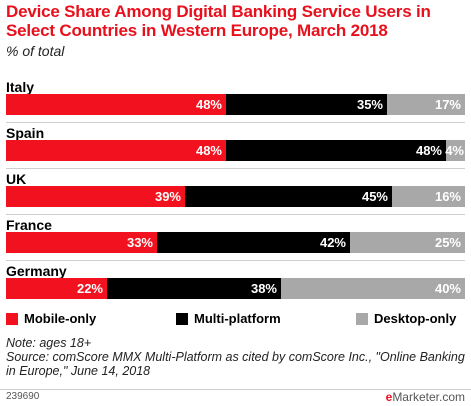 The image size is (471, 406). Describe the element at coordinates (447, 288) in the screenshot. I see `data-label-desktop-only-germany: 40%` at that location.